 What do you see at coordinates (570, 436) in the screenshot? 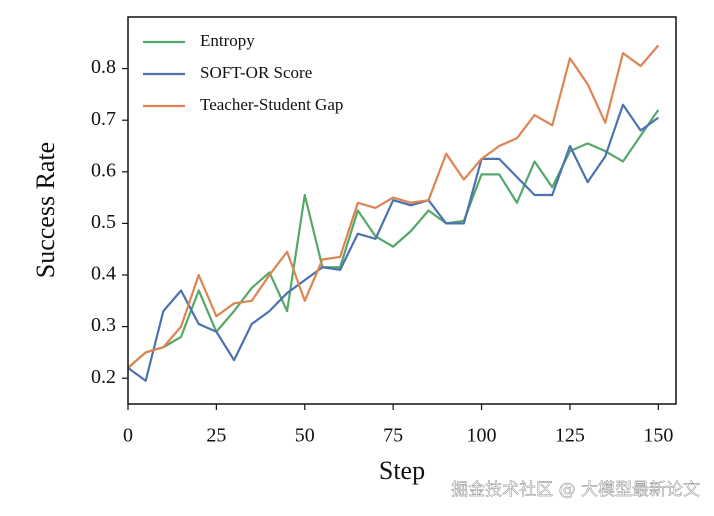
I see `x-tick-label: 125` at bounding box center [570, 436].